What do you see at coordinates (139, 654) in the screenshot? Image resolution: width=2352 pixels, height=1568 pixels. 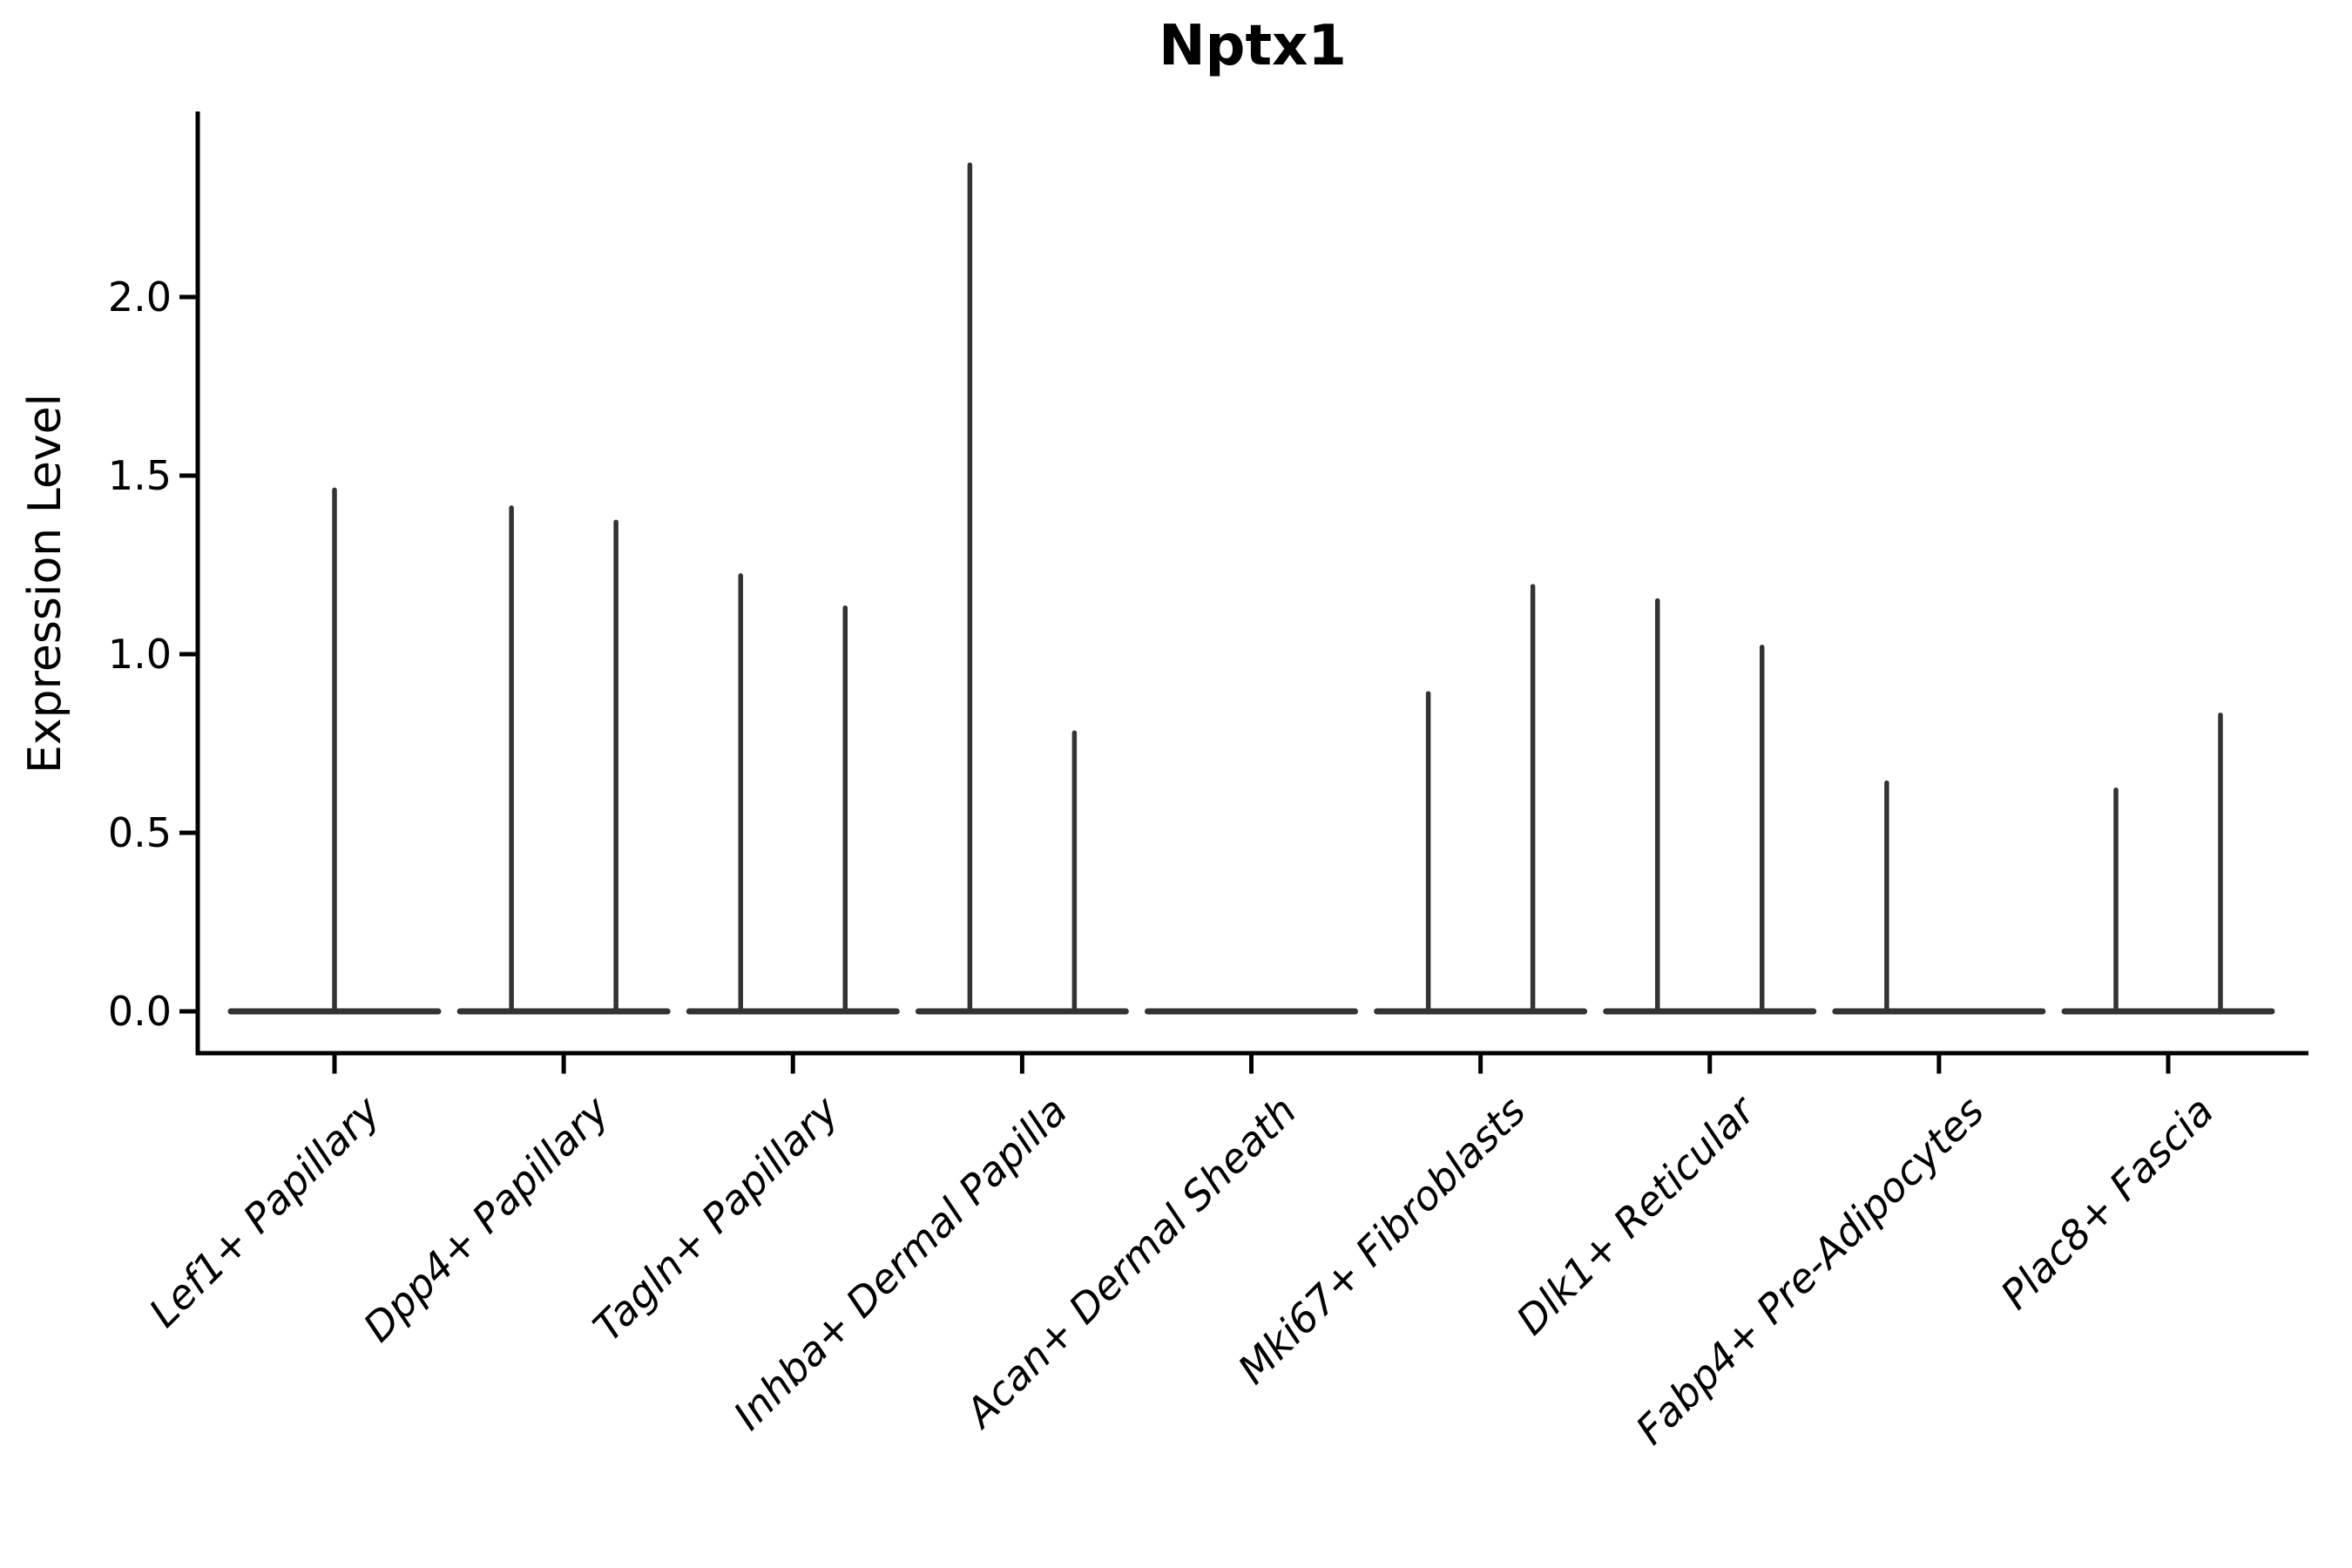 I see `y-tick-label: 1.0` at bounding box center [139, 654].